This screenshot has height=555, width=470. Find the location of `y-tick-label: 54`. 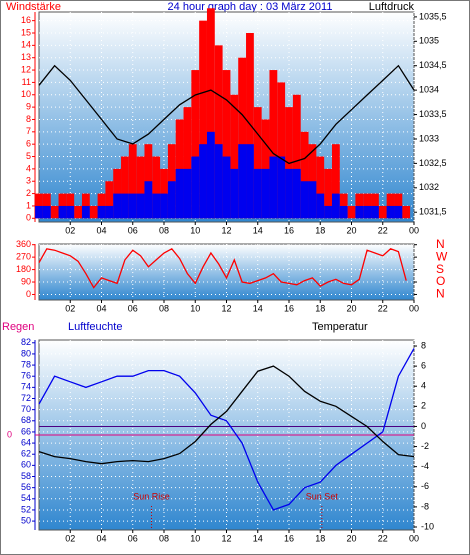

y-tick-label: 54 is located at coordinates (26, 498).